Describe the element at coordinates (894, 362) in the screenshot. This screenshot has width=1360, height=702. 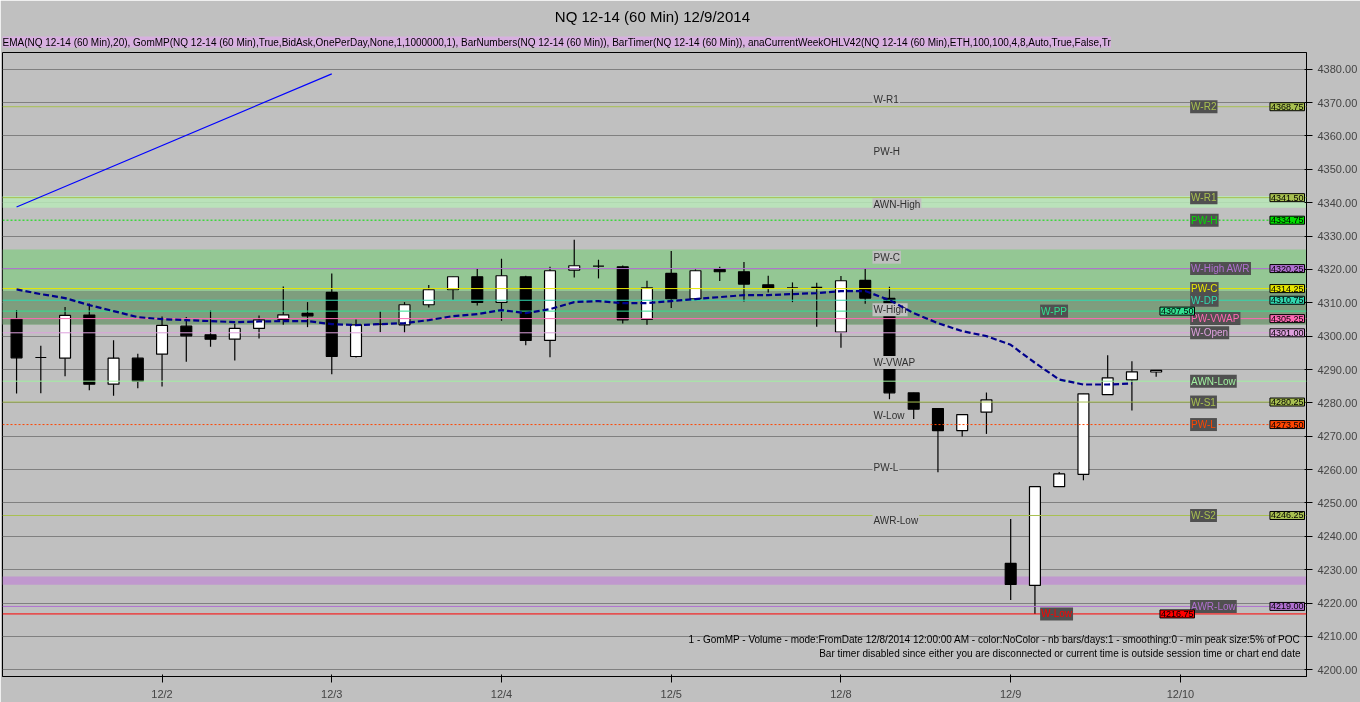
I see `annotation: W-VWAP` at that location.